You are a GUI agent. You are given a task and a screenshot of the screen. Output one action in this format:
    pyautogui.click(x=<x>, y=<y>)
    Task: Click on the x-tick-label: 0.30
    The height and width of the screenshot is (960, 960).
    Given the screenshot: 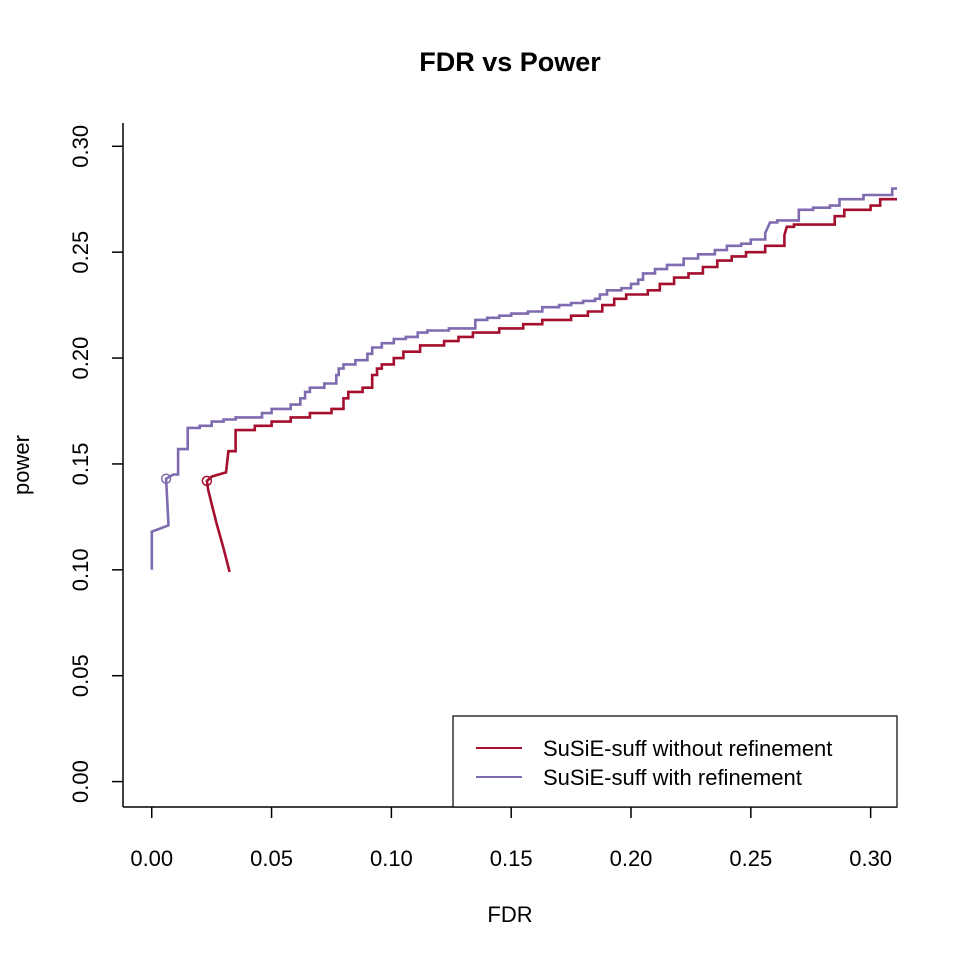 What is the action you would take?
    pyautogui.click(x=870, y=858)
    